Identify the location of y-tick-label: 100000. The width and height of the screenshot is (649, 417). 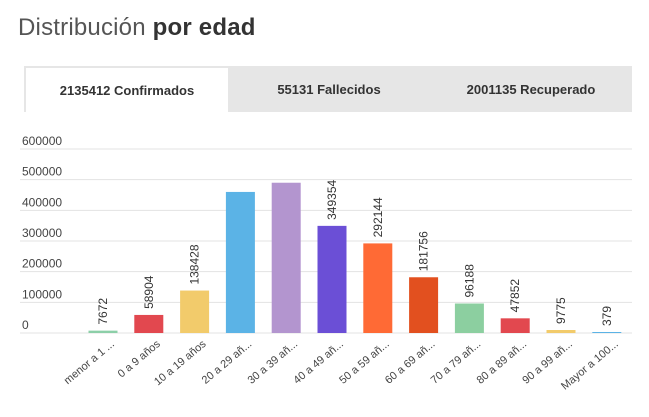
(42, 294).